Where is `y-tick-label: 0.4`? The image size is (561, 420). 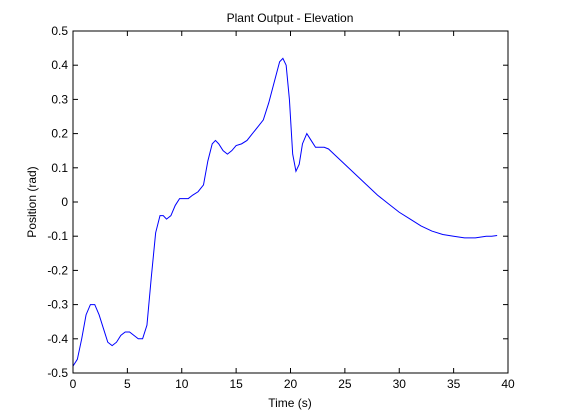 y-tick-label: 0.4 is located at coordinates (59, 65).